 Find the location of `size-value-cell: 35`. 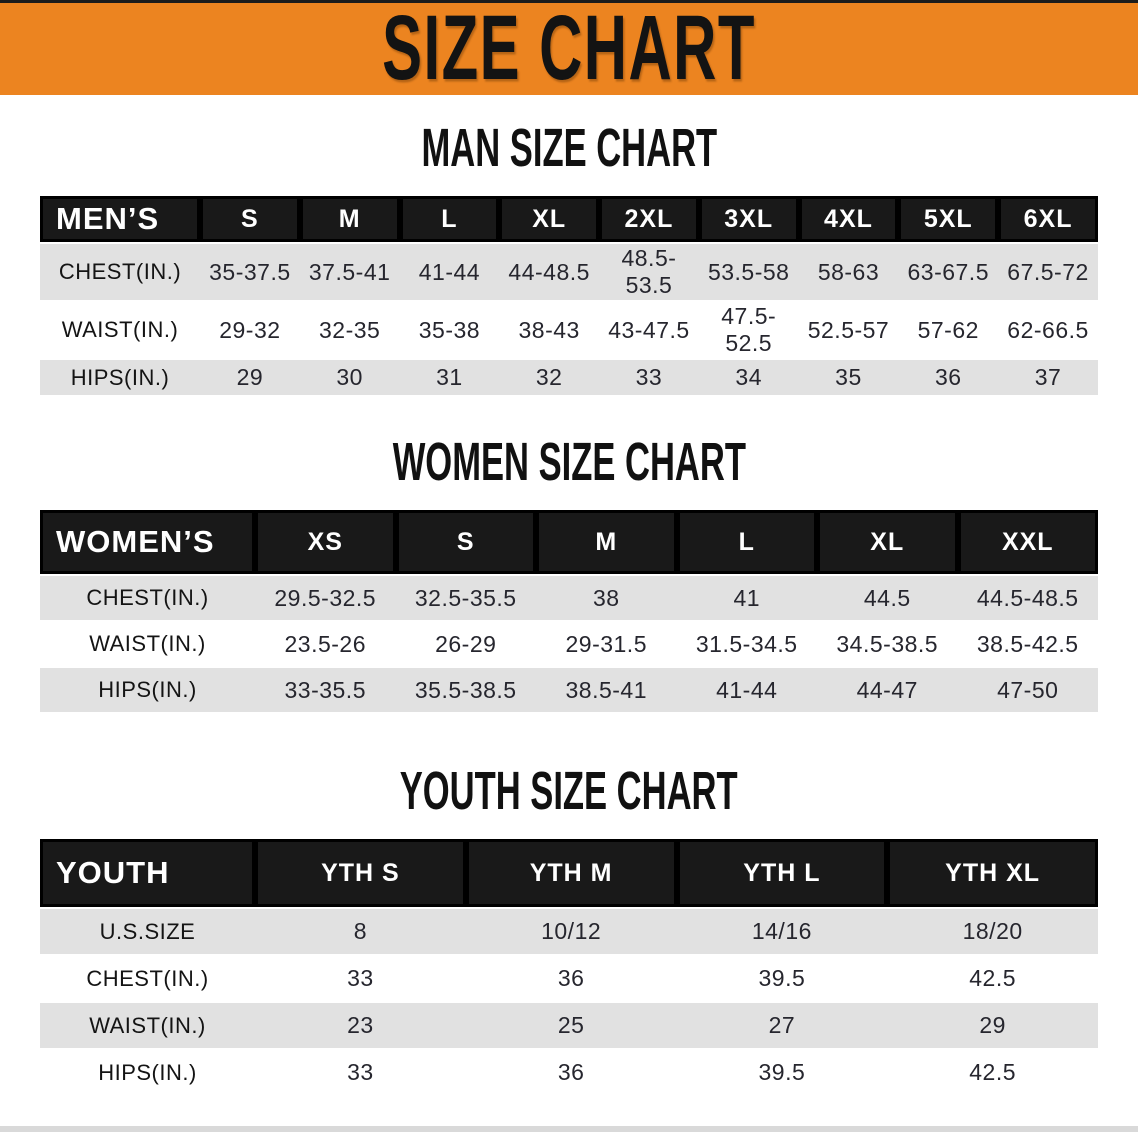

size-value-cell: 35 is located at coordinates (848, 377).